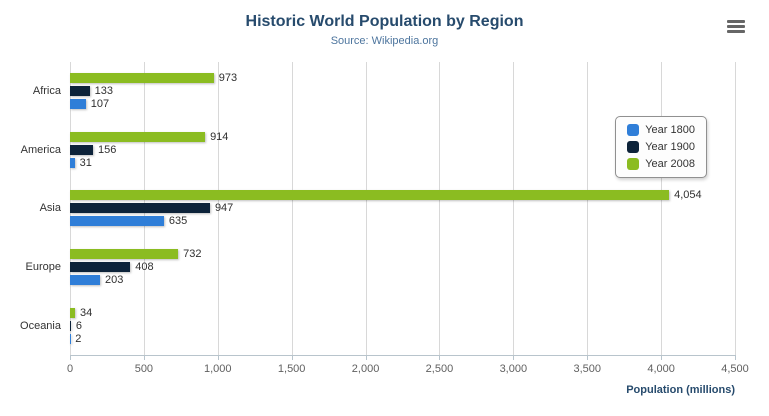  Describe the element at coordinates (439, 369) in the screenshot. I see `x-tick-label: 2,500` at that location.